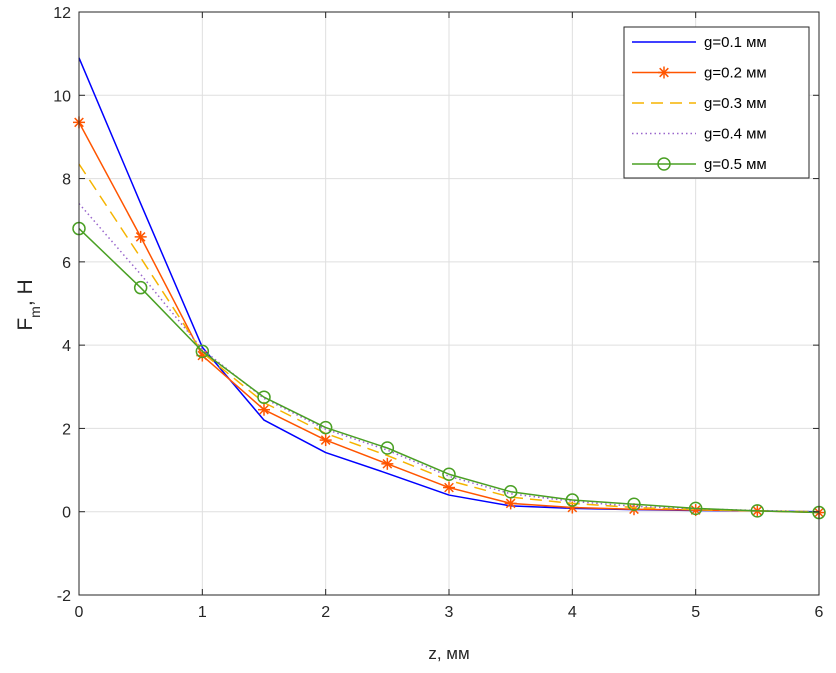  I want to click on legend: g=0.1 мм g=0.2 мм g=0.3 мм g=0.4 мм g=0.5 мм, so click(716, 102).